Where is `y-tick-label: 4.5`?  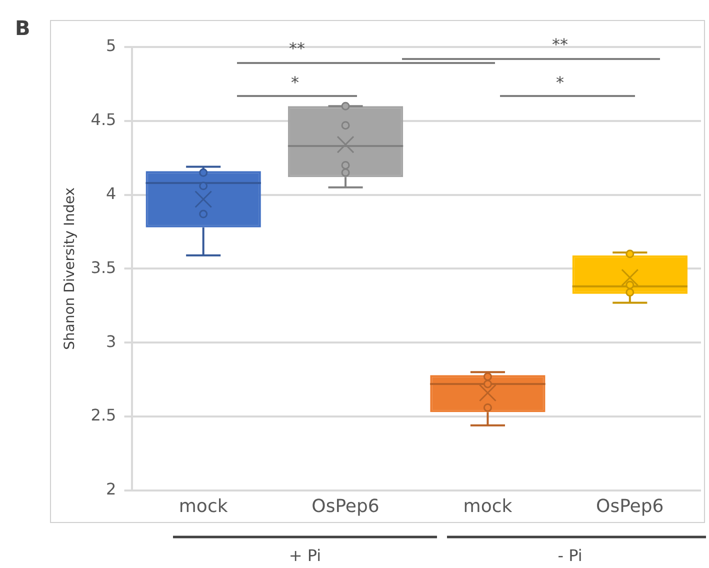
y-tick-label: 4.5 is located at coordinates (103, 120).